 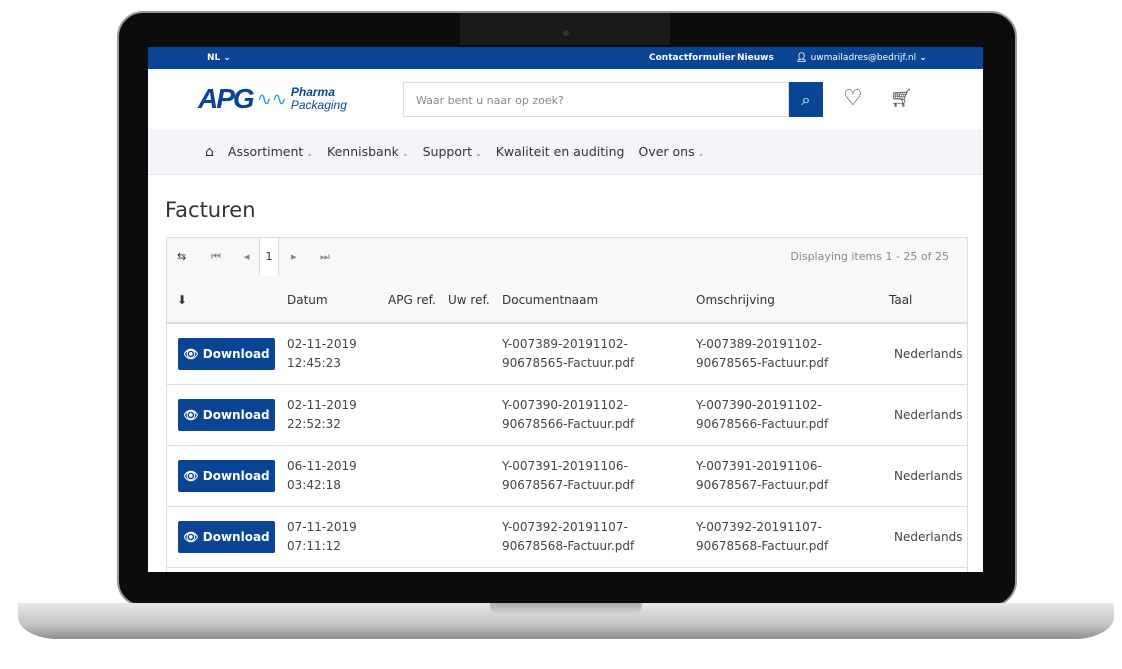 I want to click on omschrijving-cell: Y-007390-20191102- 90678566-Factuur.pdf, so click(x=762, y=414).